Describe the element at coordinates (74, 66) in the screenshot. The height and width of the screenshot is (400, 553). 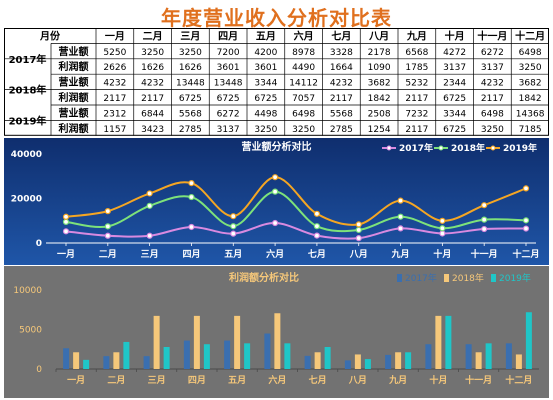
I see `table-row-label: 利润额` at that location.